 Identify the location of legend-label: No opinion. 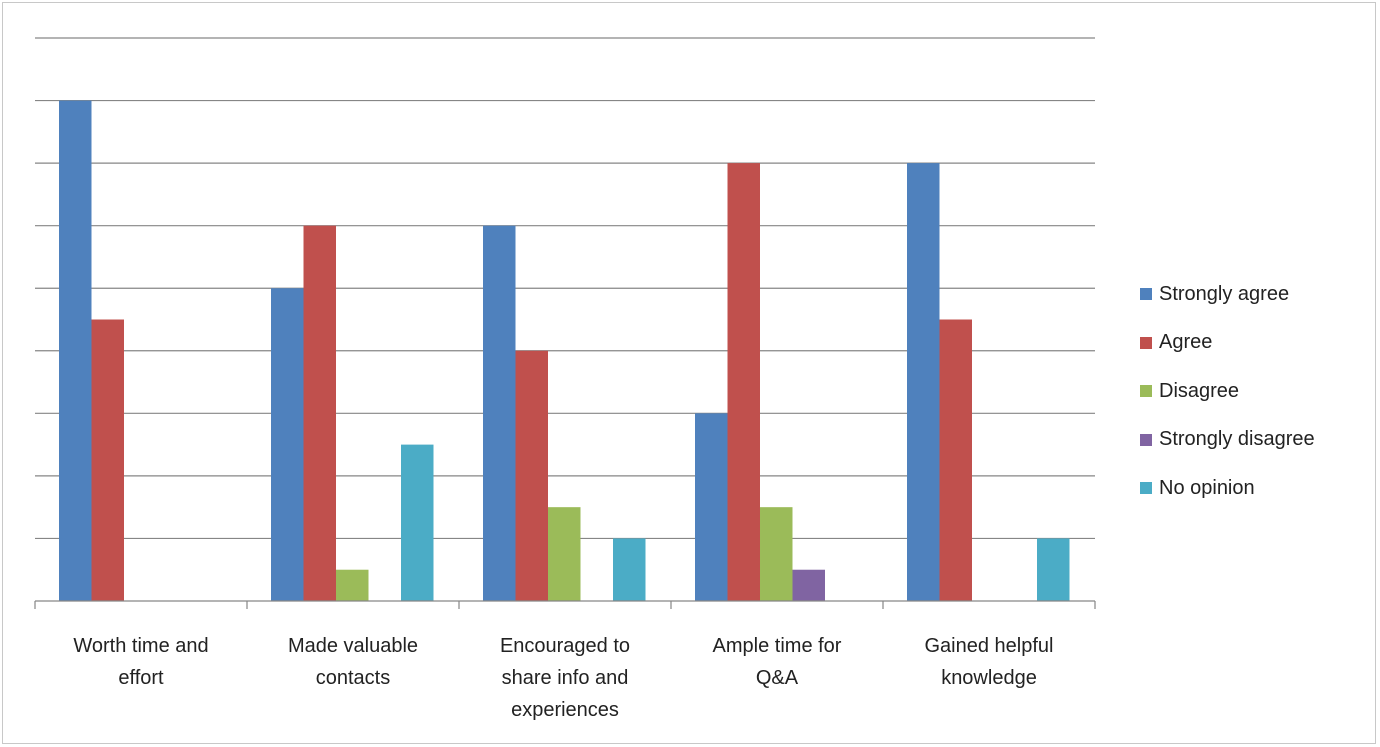
(1207, 487).